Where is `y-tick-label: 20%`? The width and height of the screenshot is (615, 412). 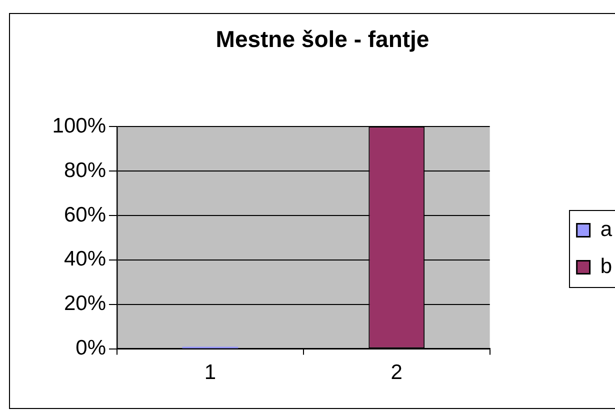 y-tick-label: 20% is located at coordinates (85, 304).